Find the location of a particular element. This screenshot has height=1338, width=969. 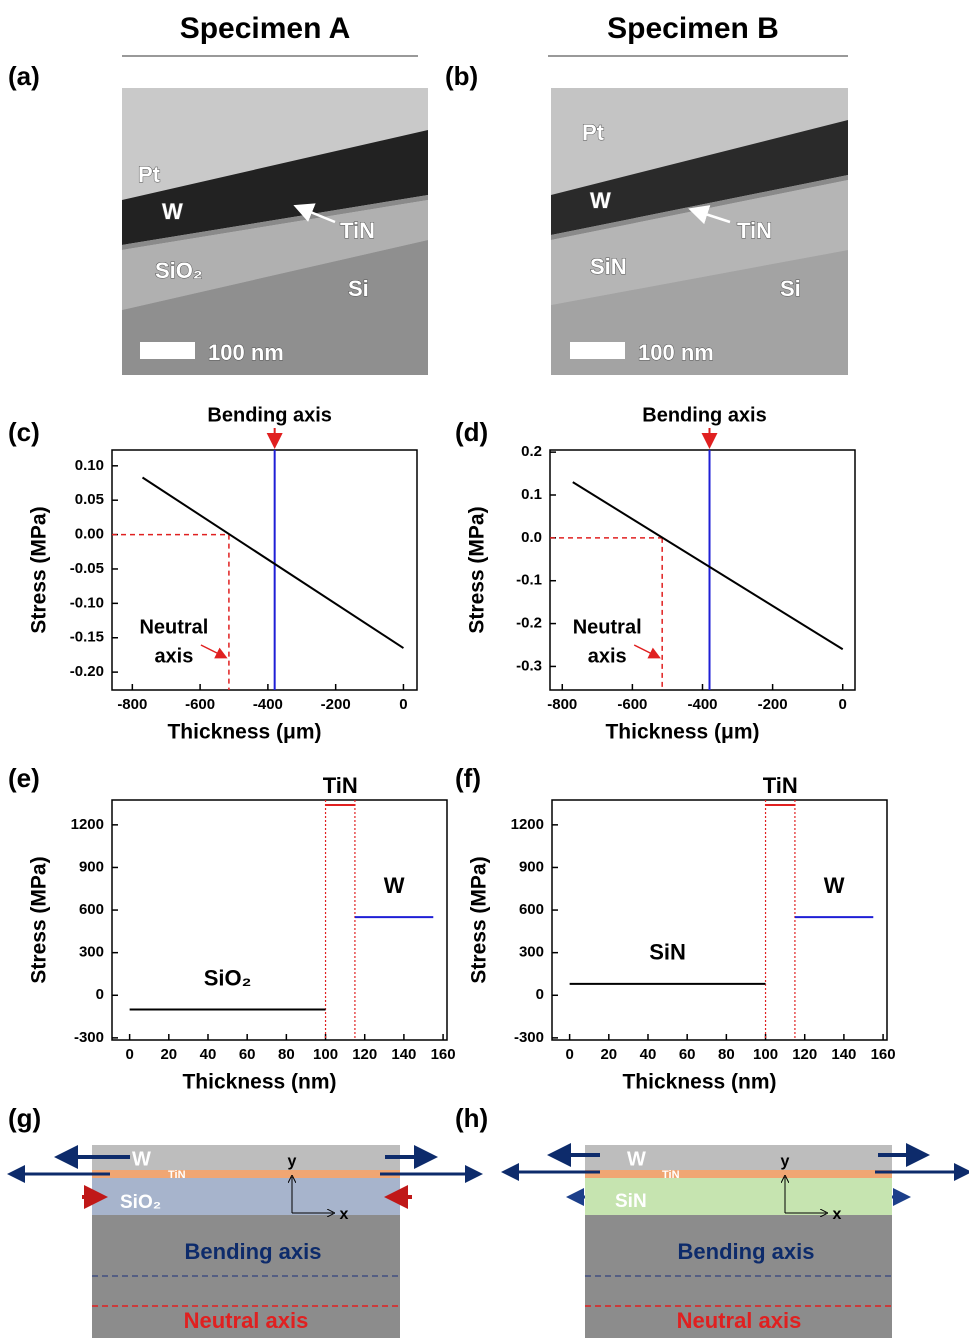

data-line is located at coordinates (708, 566).